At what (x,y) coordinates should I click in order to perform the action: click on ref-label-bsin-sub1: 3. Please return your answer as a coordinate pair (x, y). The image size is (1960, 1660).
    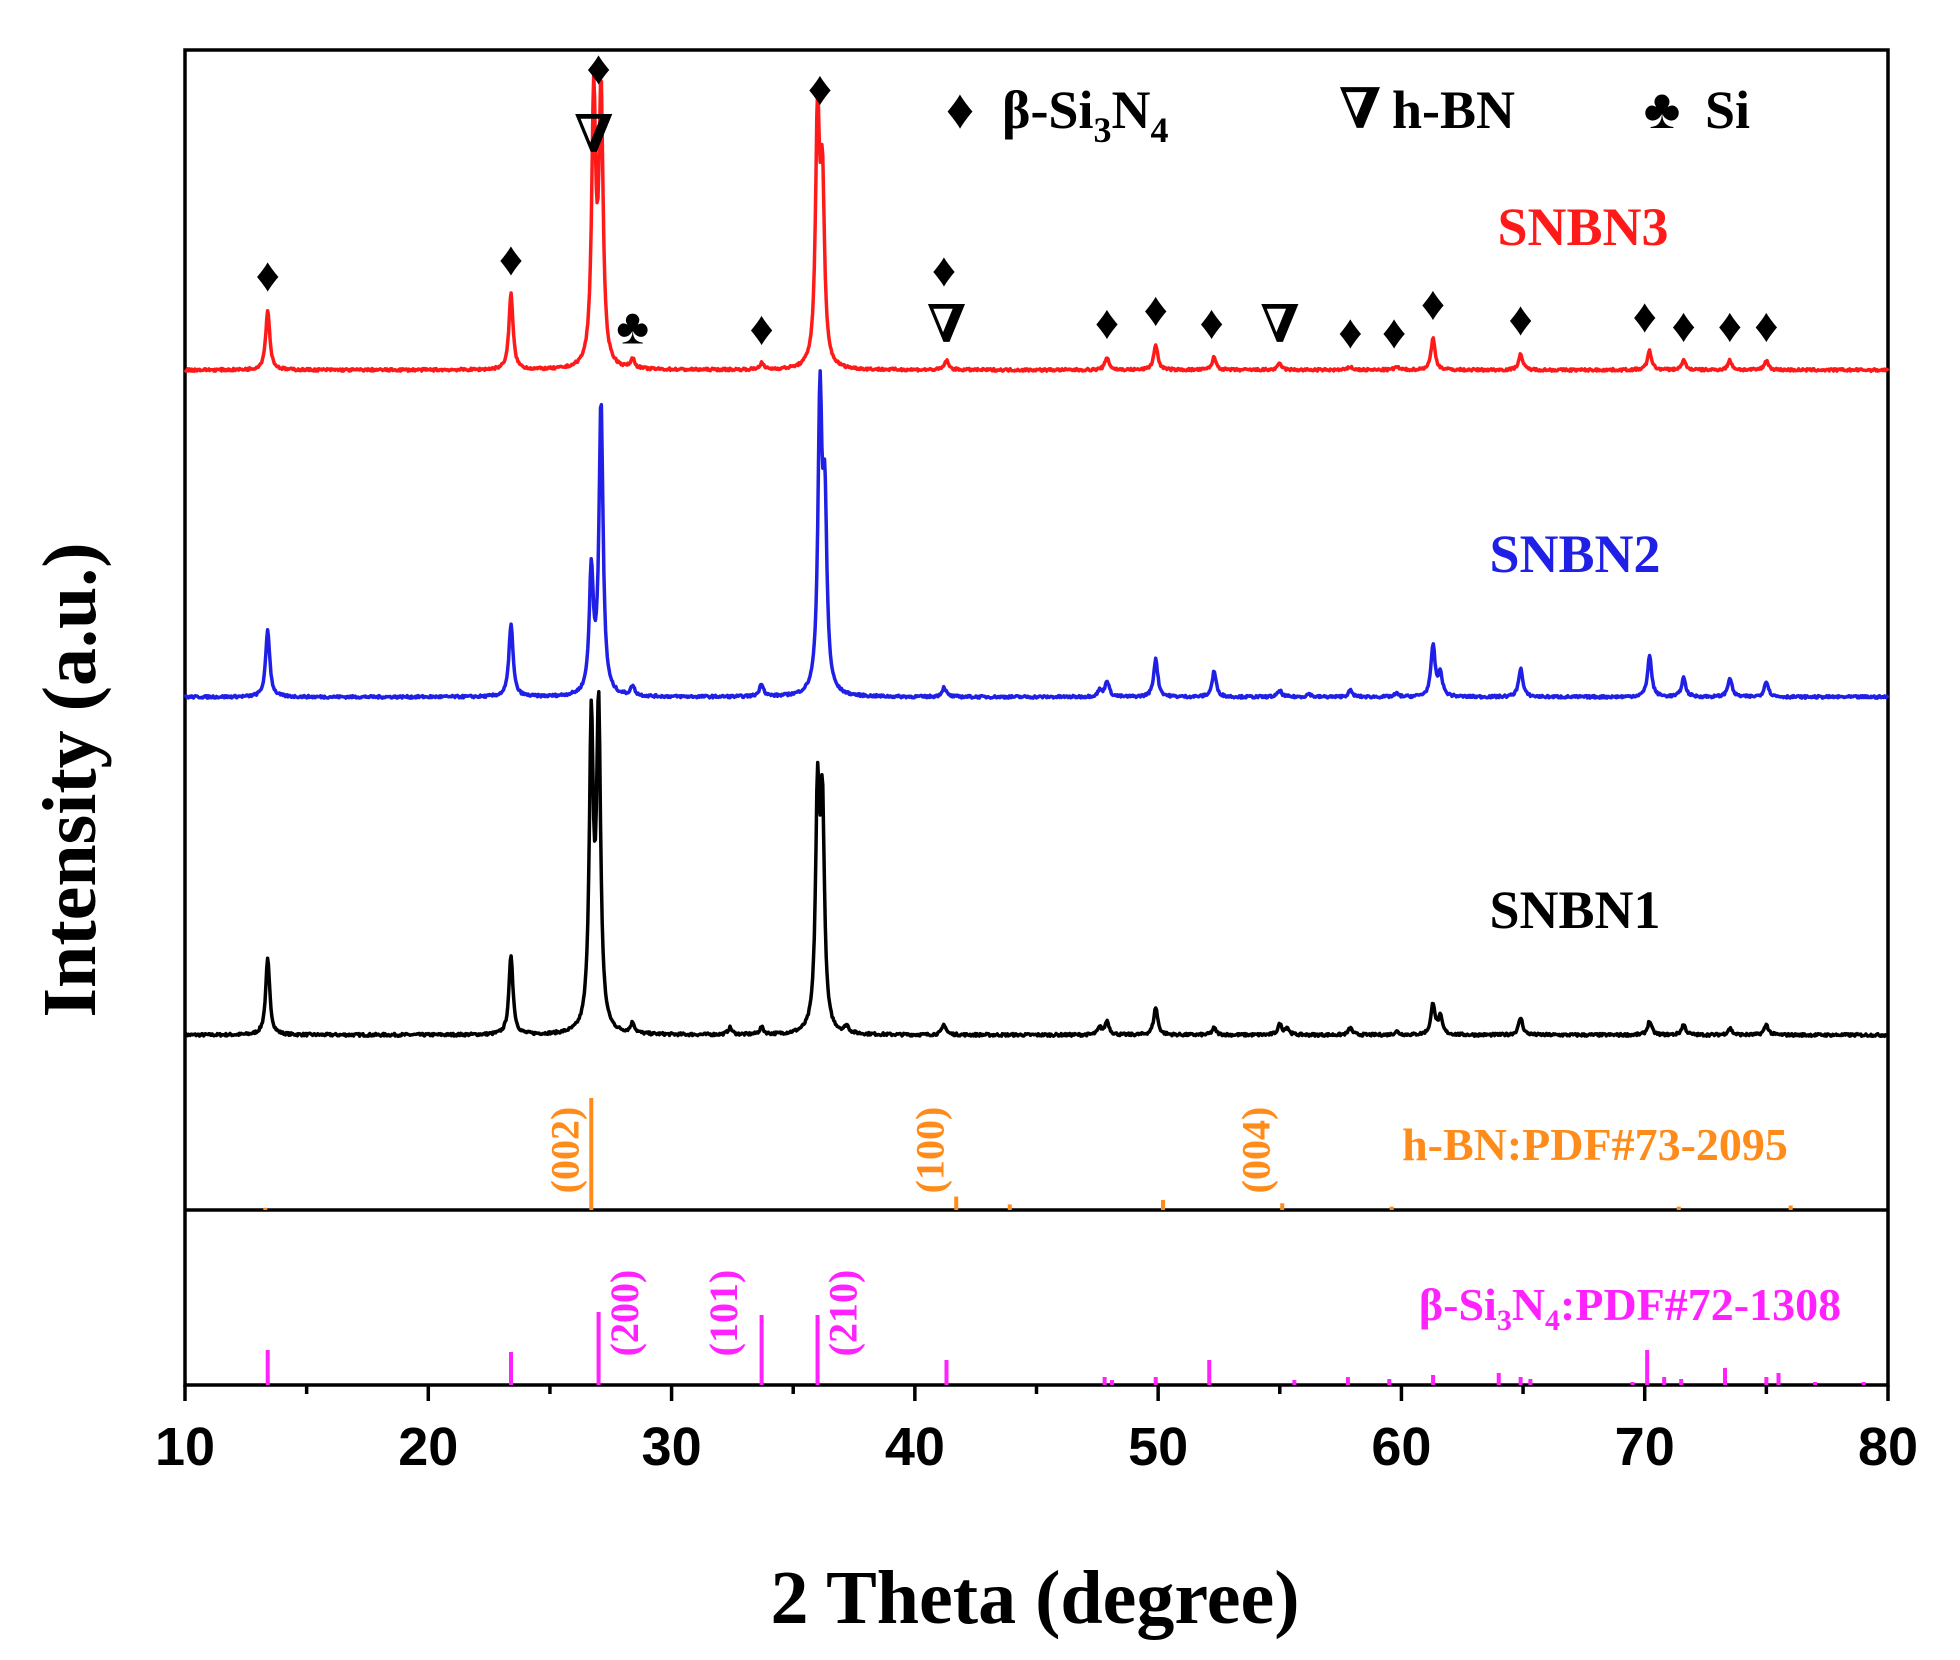
    Looking at the image, I should click on (1504, 1320).